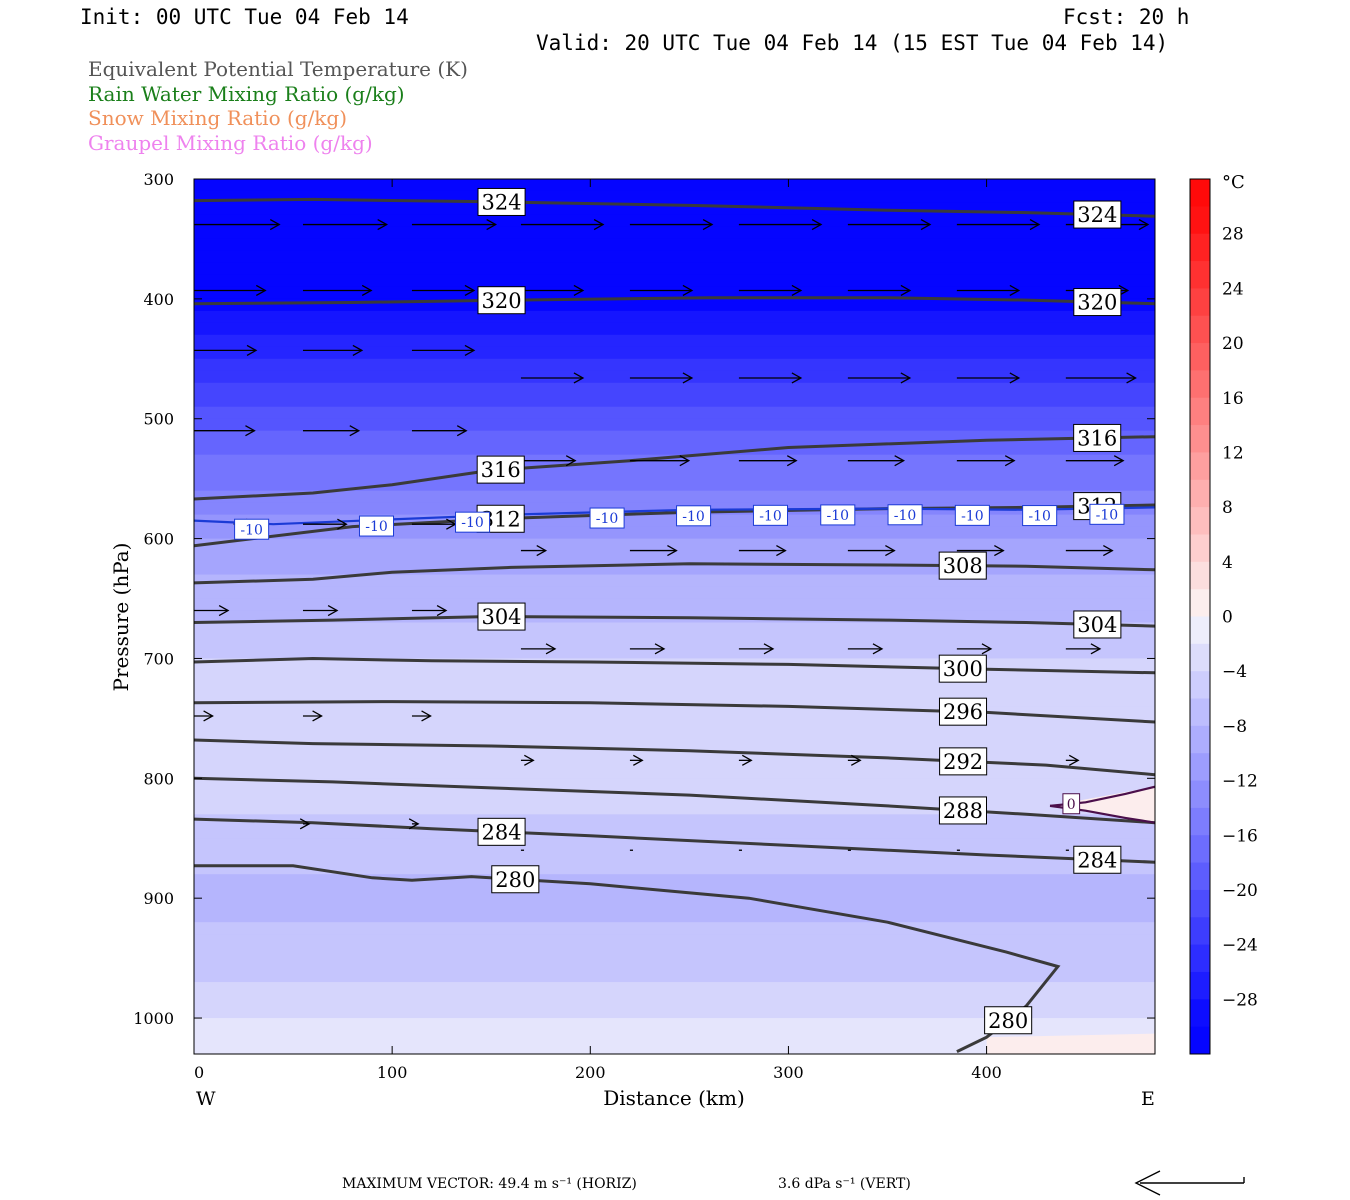 Image resolution: width=1350 pixels, height=1200 pixels. I want to click on contour-label-text: 308, so click(963, 566).